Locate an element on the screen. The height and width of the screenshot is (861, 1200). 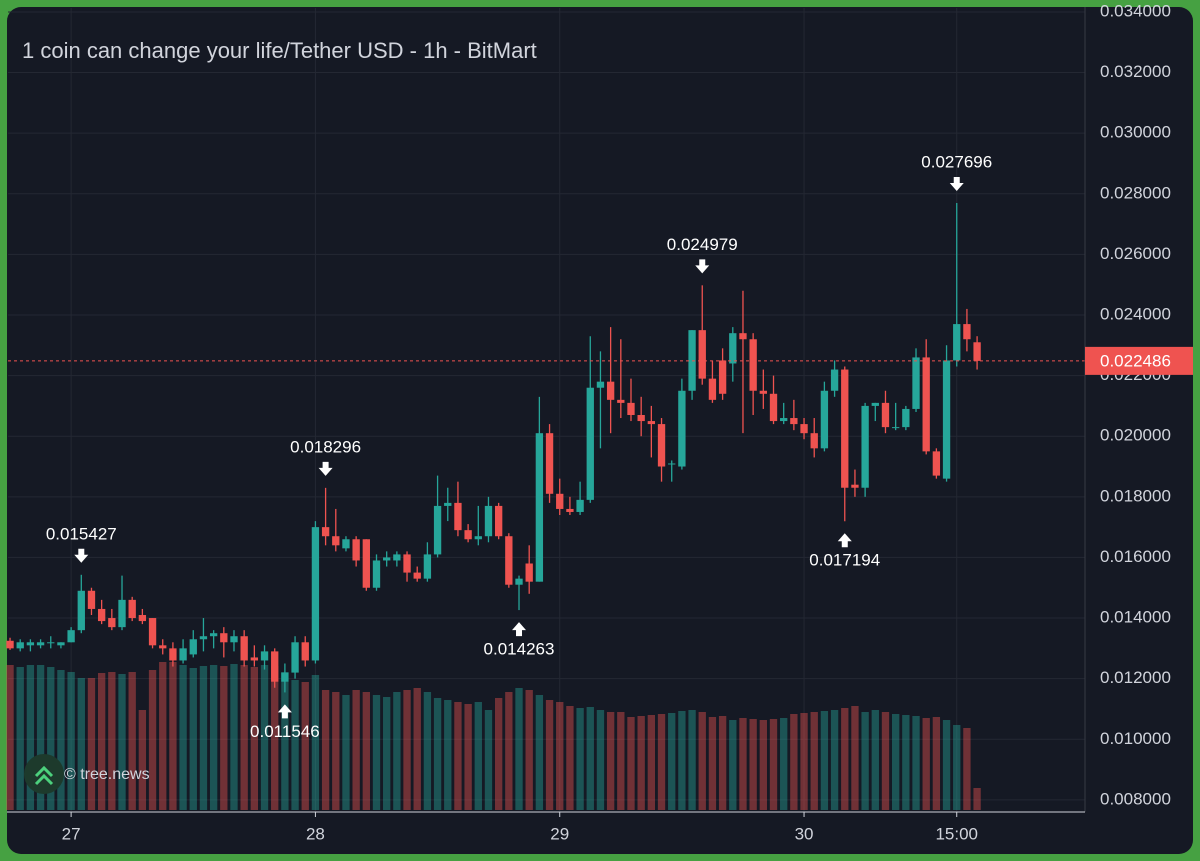
y-tick-label: 0.010000 is located at coordinates (1135, 738).